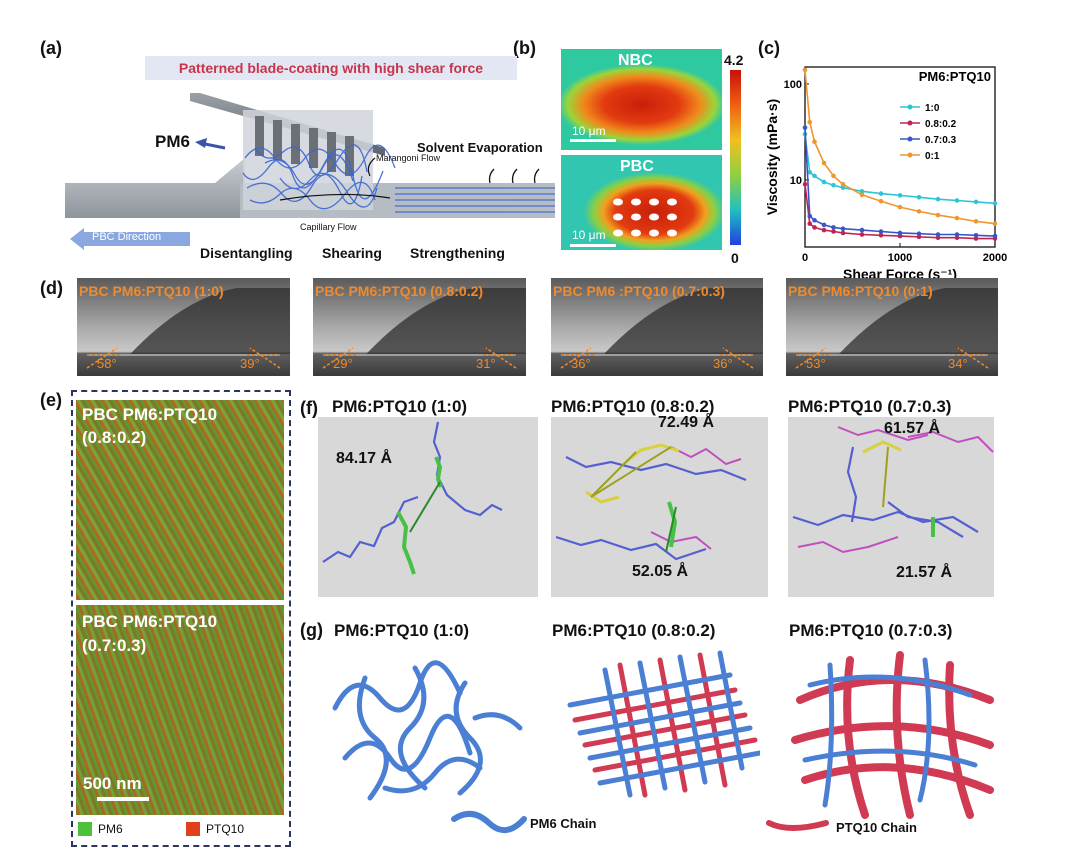 Image resolution: width=1080 pixels, height=863 pixels. What do you see at coordinates (843, 229) in the screenshot?
I see `data-point-0.7:0.3-5` at bounding box center [843, 229].